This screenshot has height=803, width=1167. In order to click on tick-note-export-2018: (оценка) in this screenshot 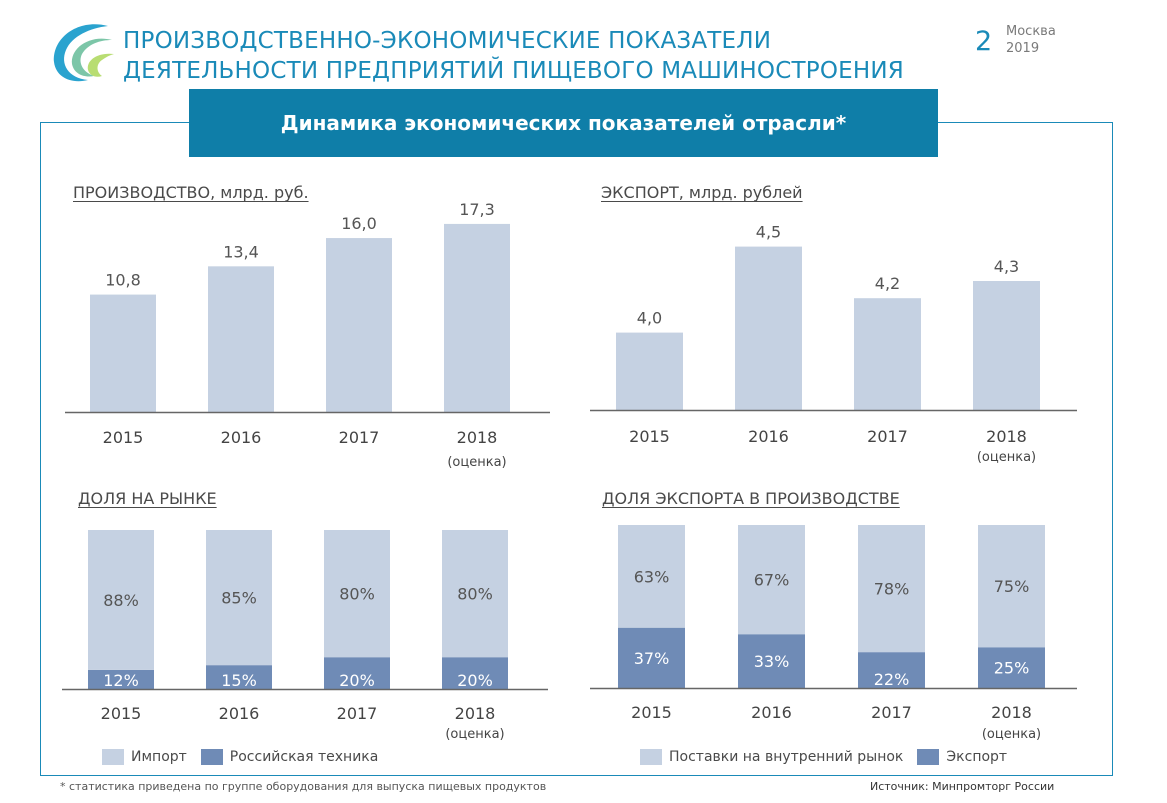, I will do `click(1006, 457)`.